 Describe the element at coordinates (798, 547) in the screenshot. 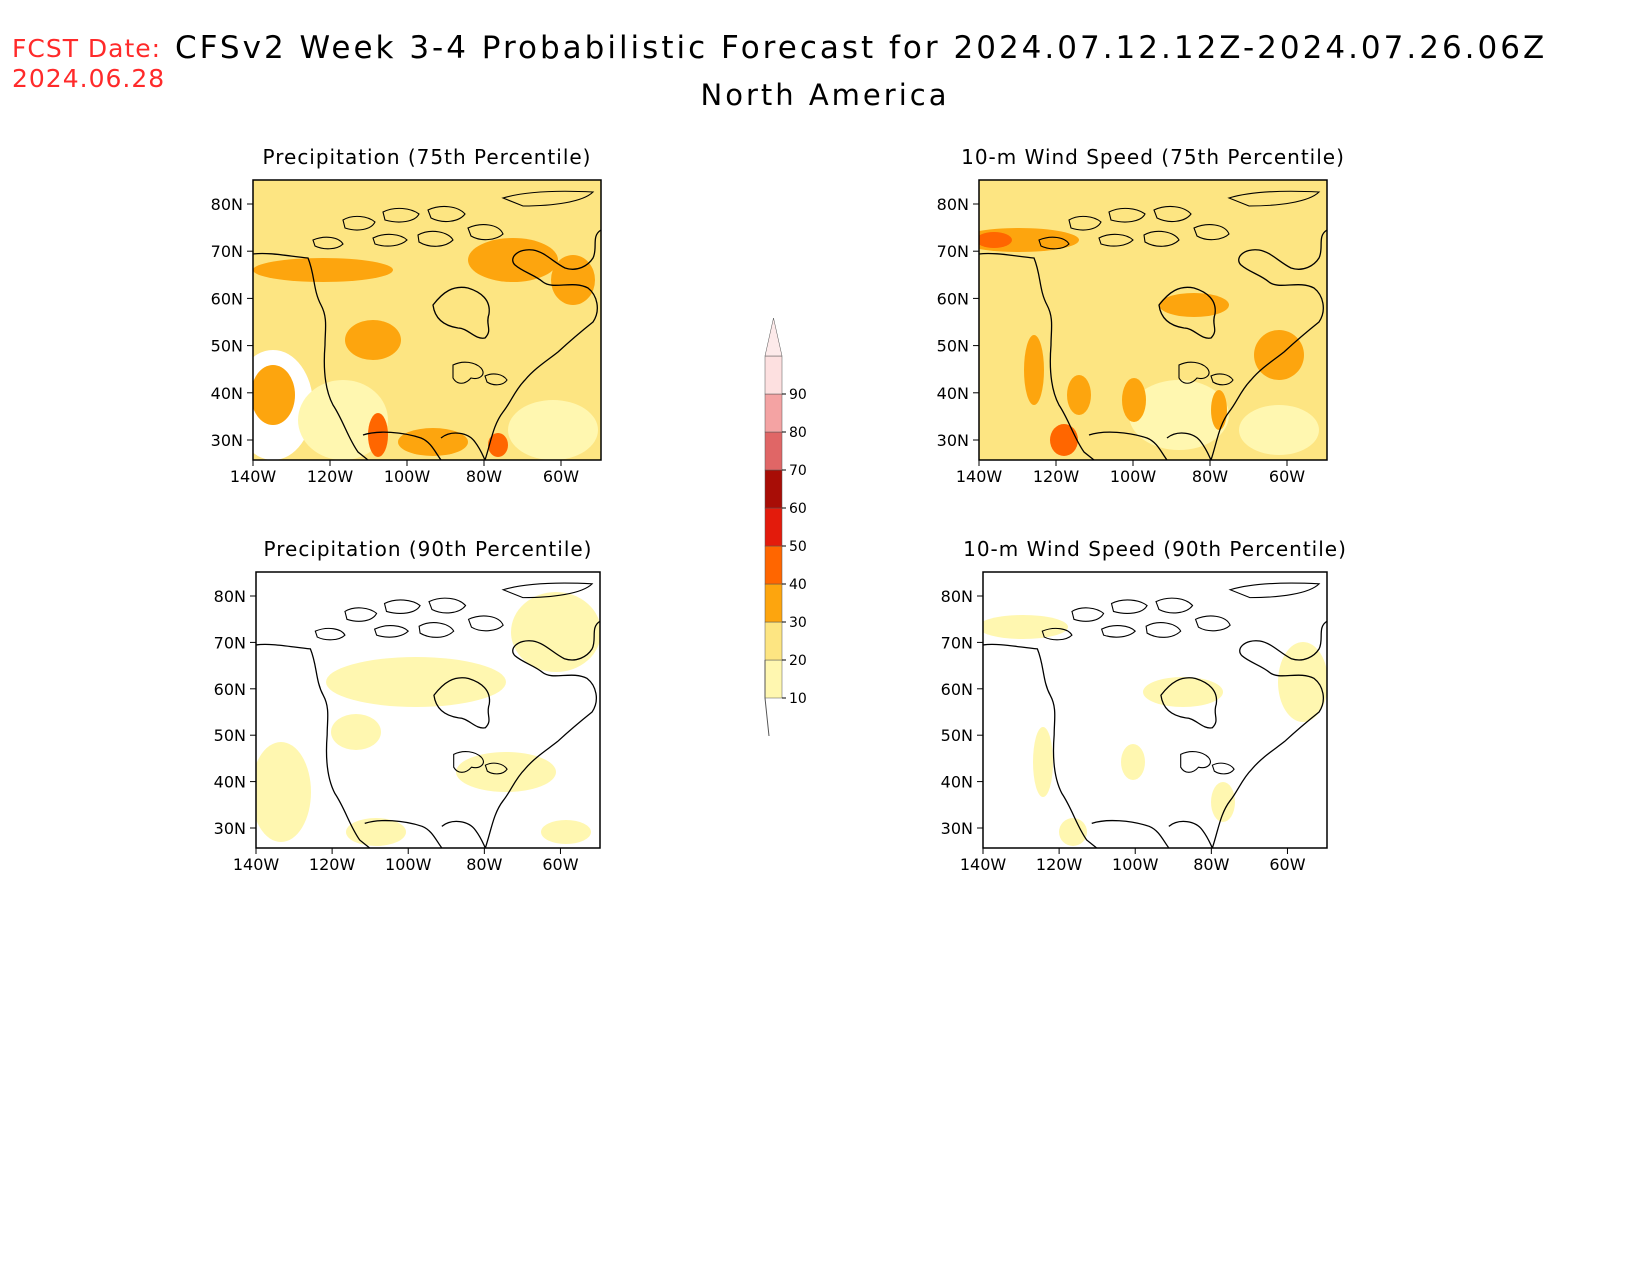

I see `colorbar-level-label: 50` at that location.